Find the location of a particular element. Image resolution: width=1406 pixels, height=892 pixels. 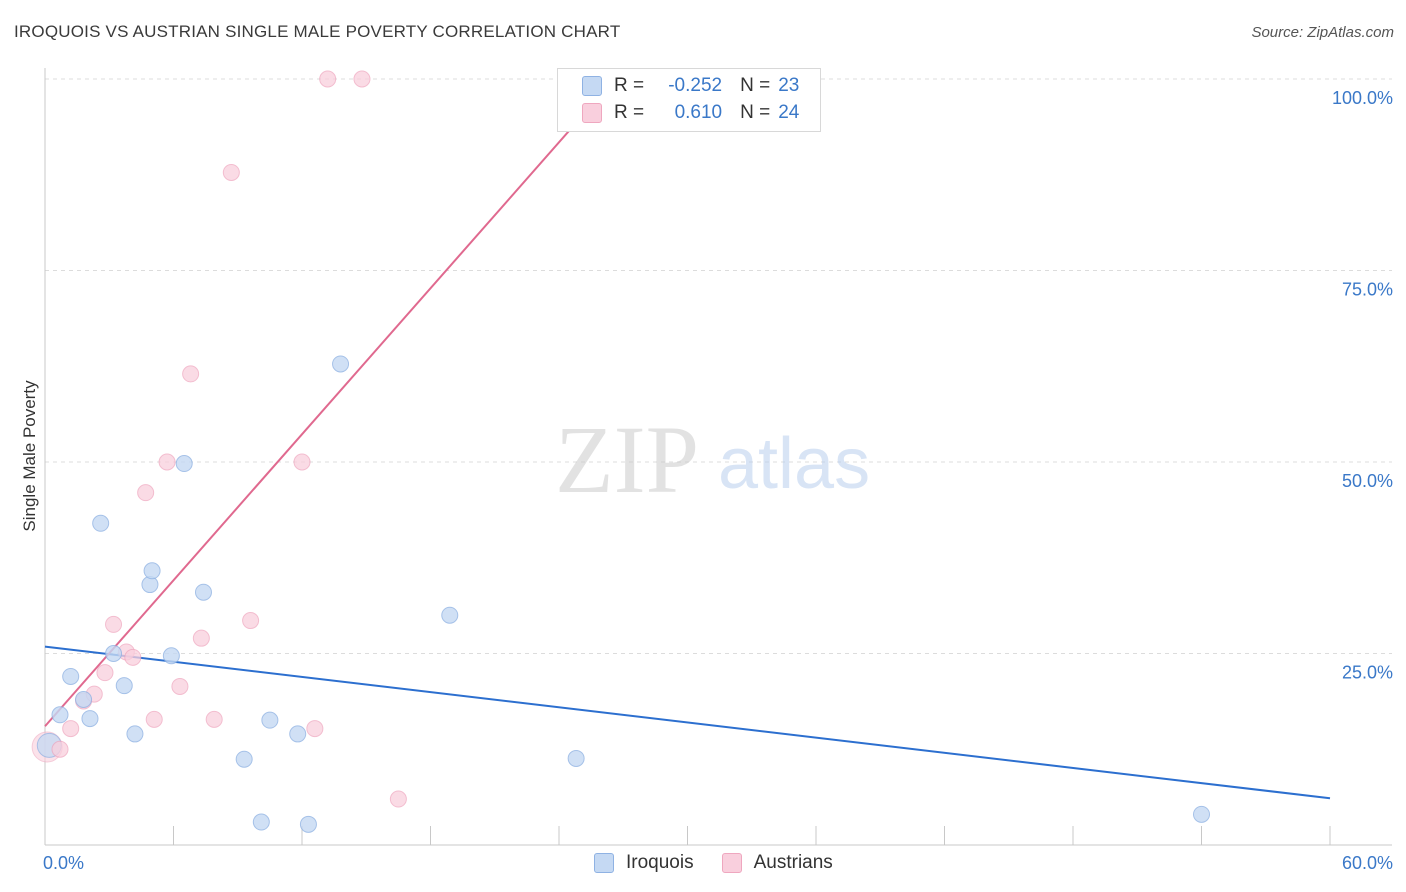

legend-n-value: 23 is located at coordinates (789, 85).